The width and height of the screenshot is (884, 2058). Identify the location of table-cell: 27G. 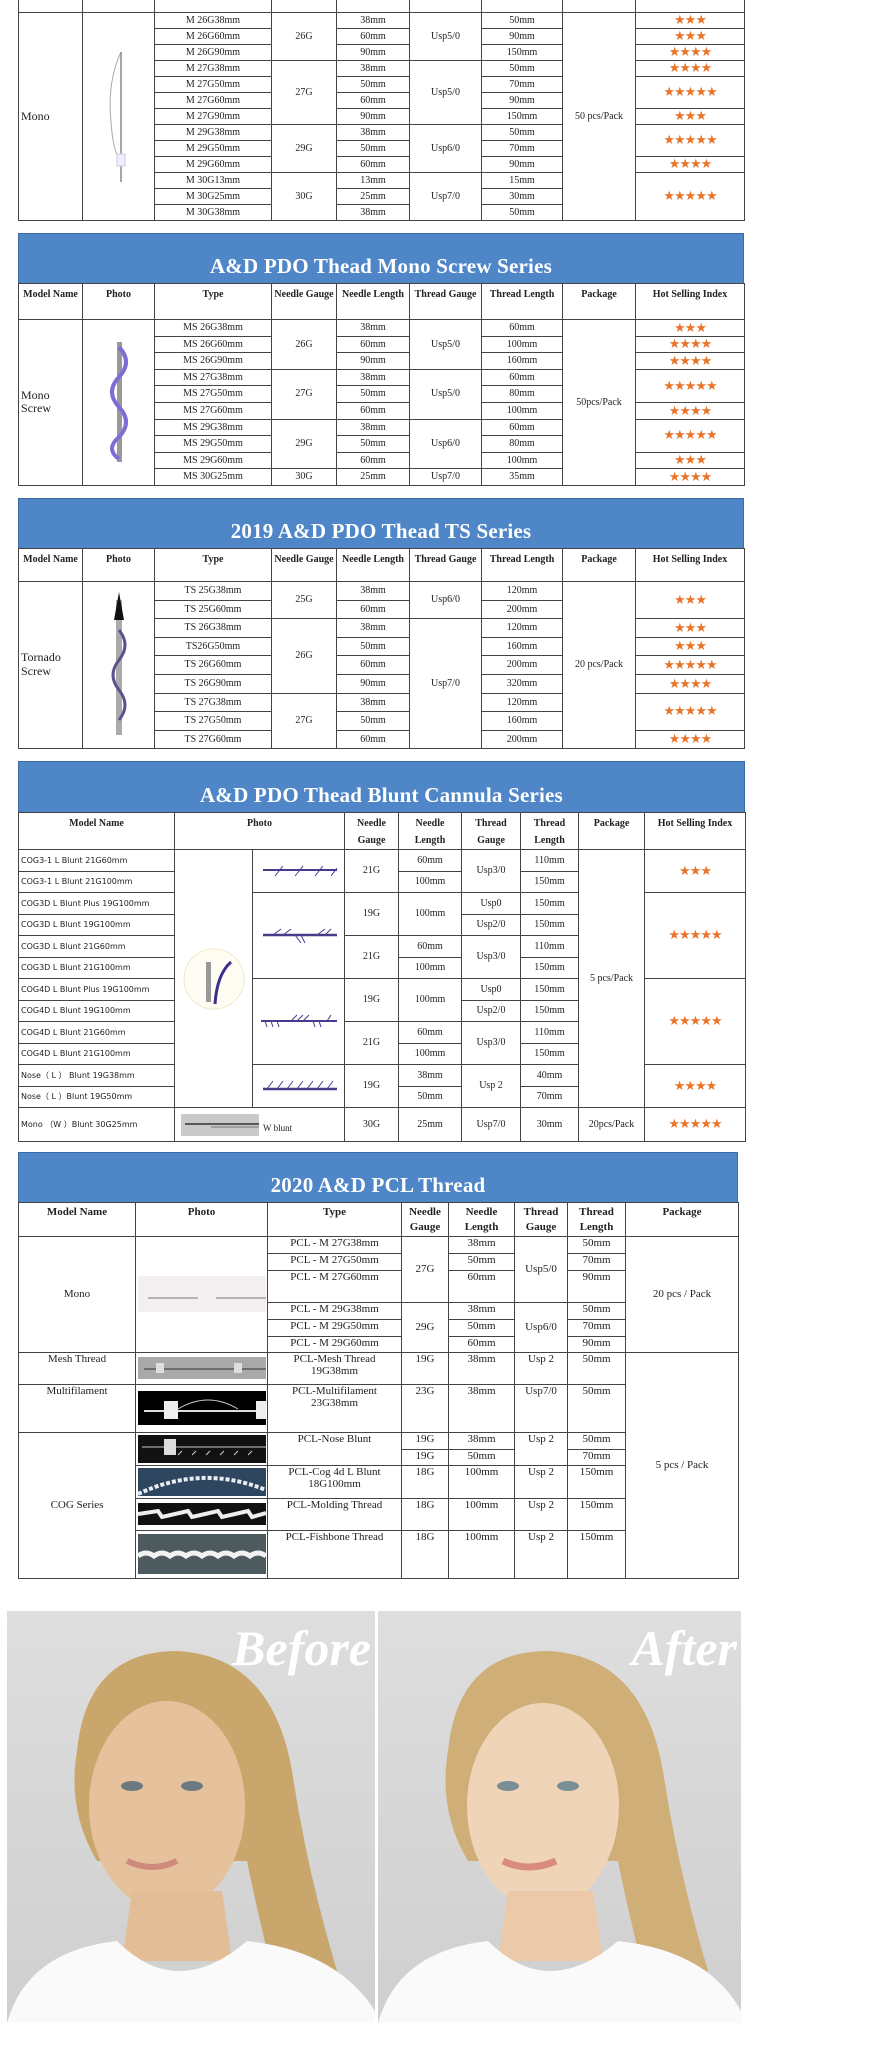
(304, 721).